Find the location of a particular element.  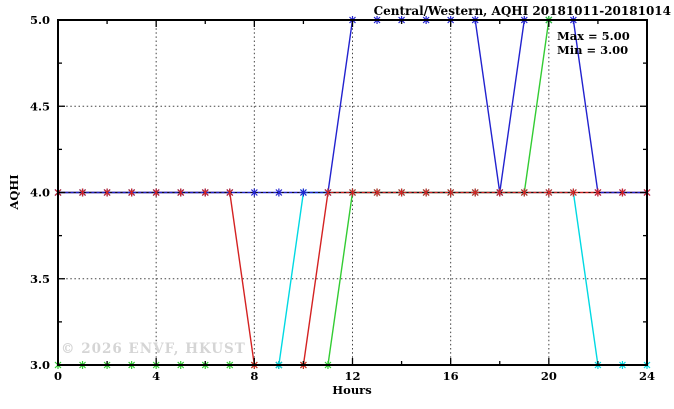

watermark: © 2026 ENVF, HKUST is located at coordinates (153, 349).